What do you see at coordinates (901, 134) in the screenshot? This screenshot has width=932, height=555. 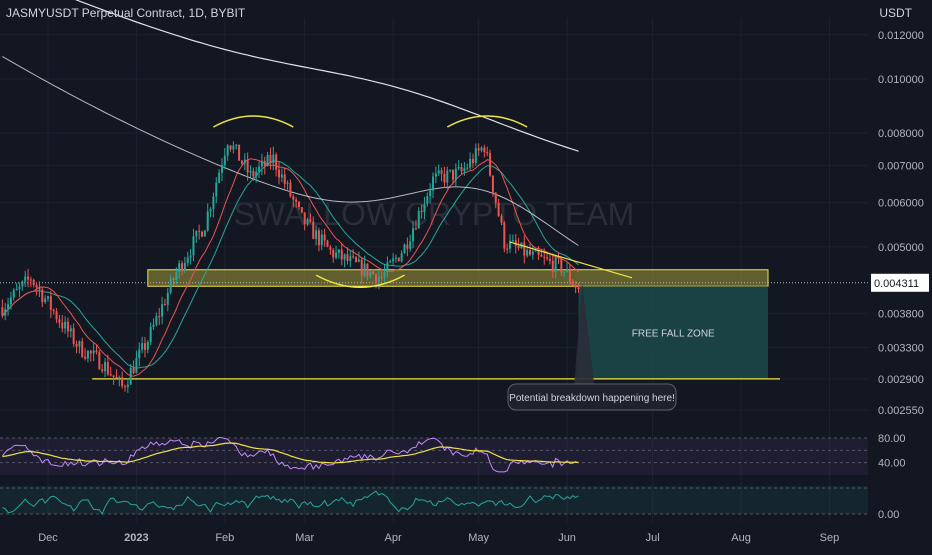 I see `price-tick-label: 0.008000` at bounding box center [901, 134].